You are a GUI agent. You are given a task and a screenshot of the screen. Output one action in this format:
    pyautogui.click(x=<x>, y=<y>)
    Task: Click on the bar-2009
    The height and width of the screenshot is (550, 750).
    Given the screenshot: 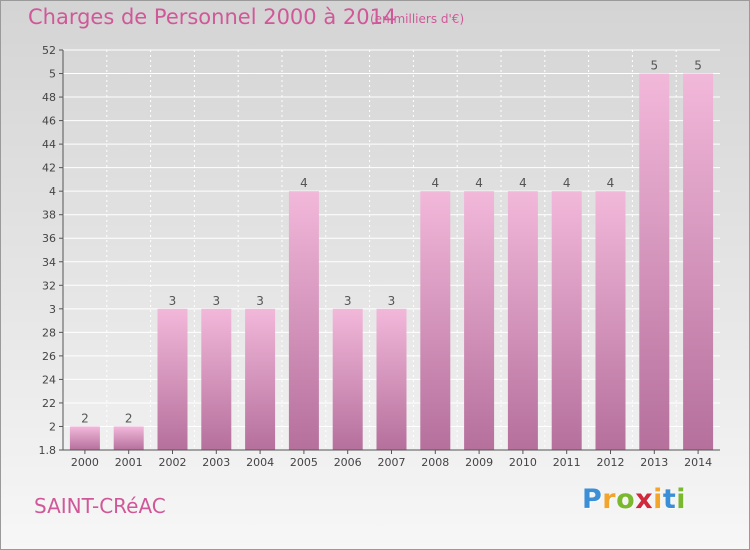 What is the action you would take?
    pyautogui.click(x=479, y=321)
    